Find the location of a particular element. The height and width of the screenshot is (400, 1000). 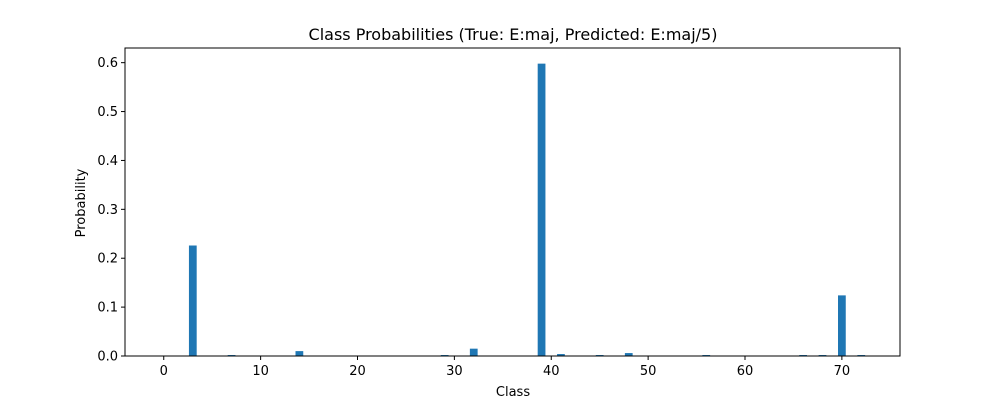

y-tick-label: 0.3 is located at coordinates (107, 210).